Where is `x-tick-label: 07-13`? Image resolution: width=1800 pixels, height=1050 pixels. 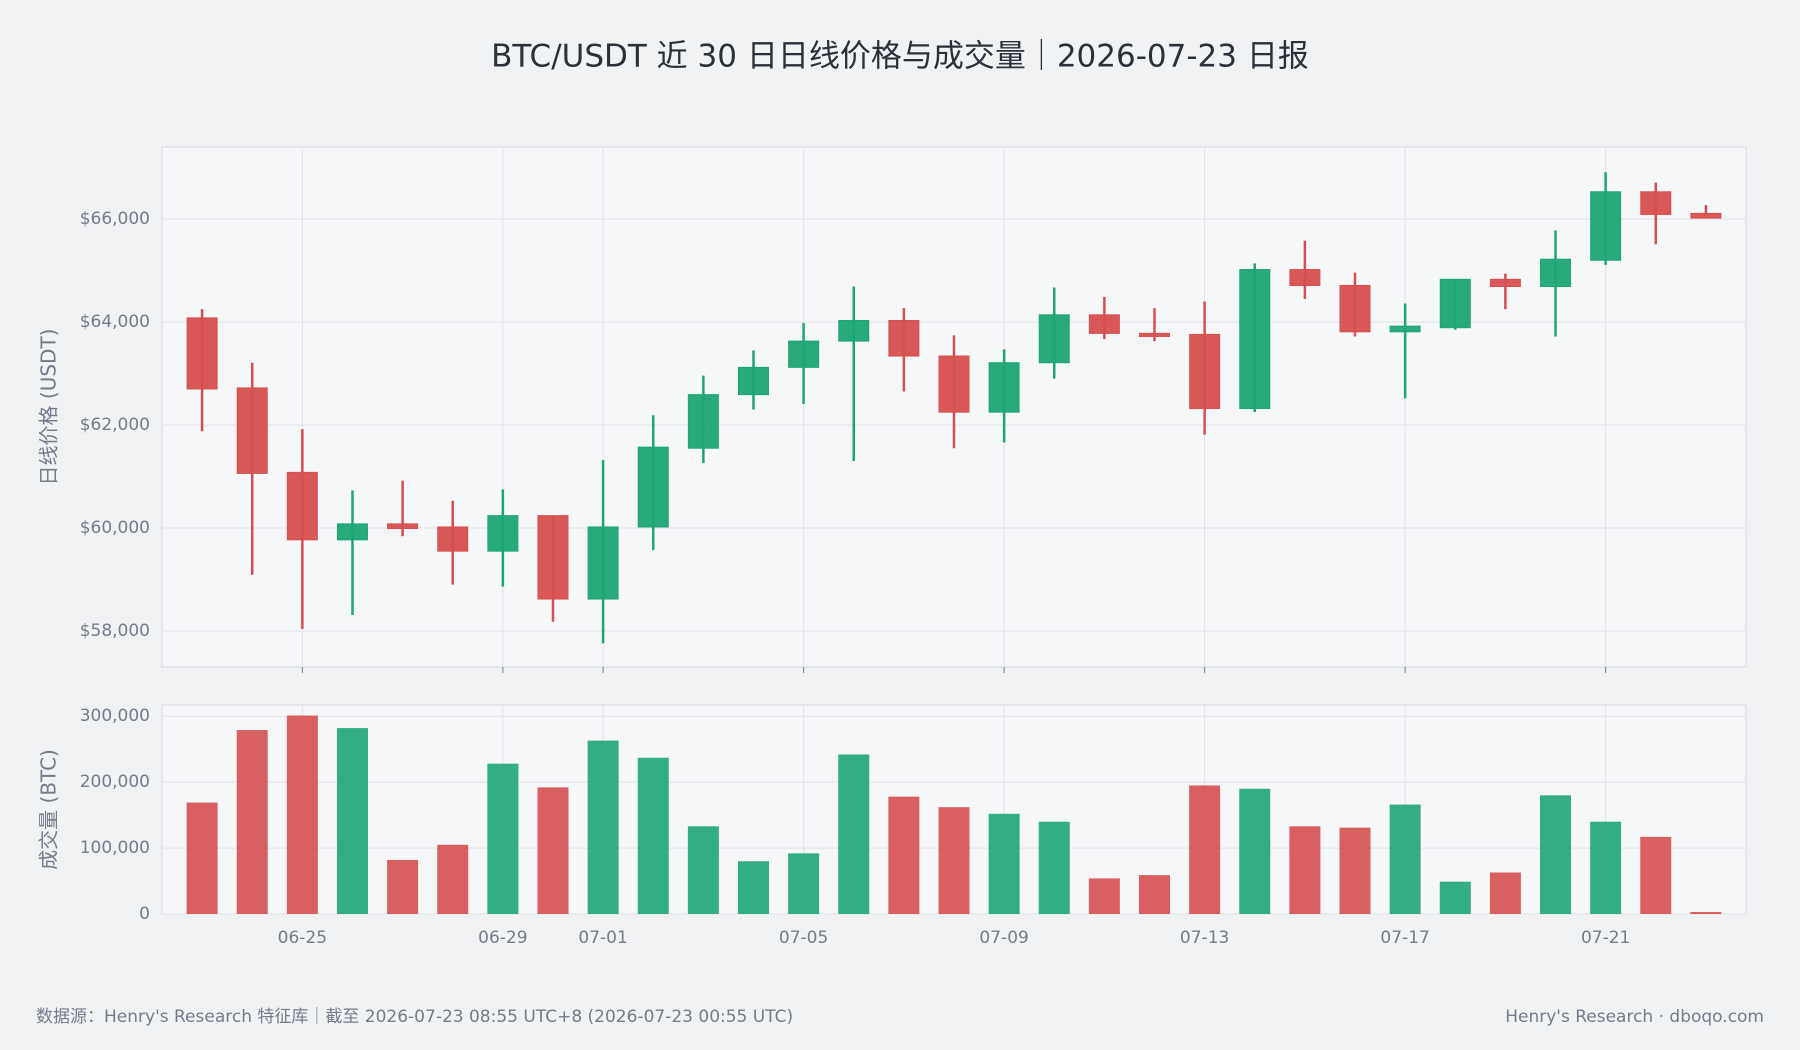
x-tick-label: 07-13 is located at coordinates (1204, 938).